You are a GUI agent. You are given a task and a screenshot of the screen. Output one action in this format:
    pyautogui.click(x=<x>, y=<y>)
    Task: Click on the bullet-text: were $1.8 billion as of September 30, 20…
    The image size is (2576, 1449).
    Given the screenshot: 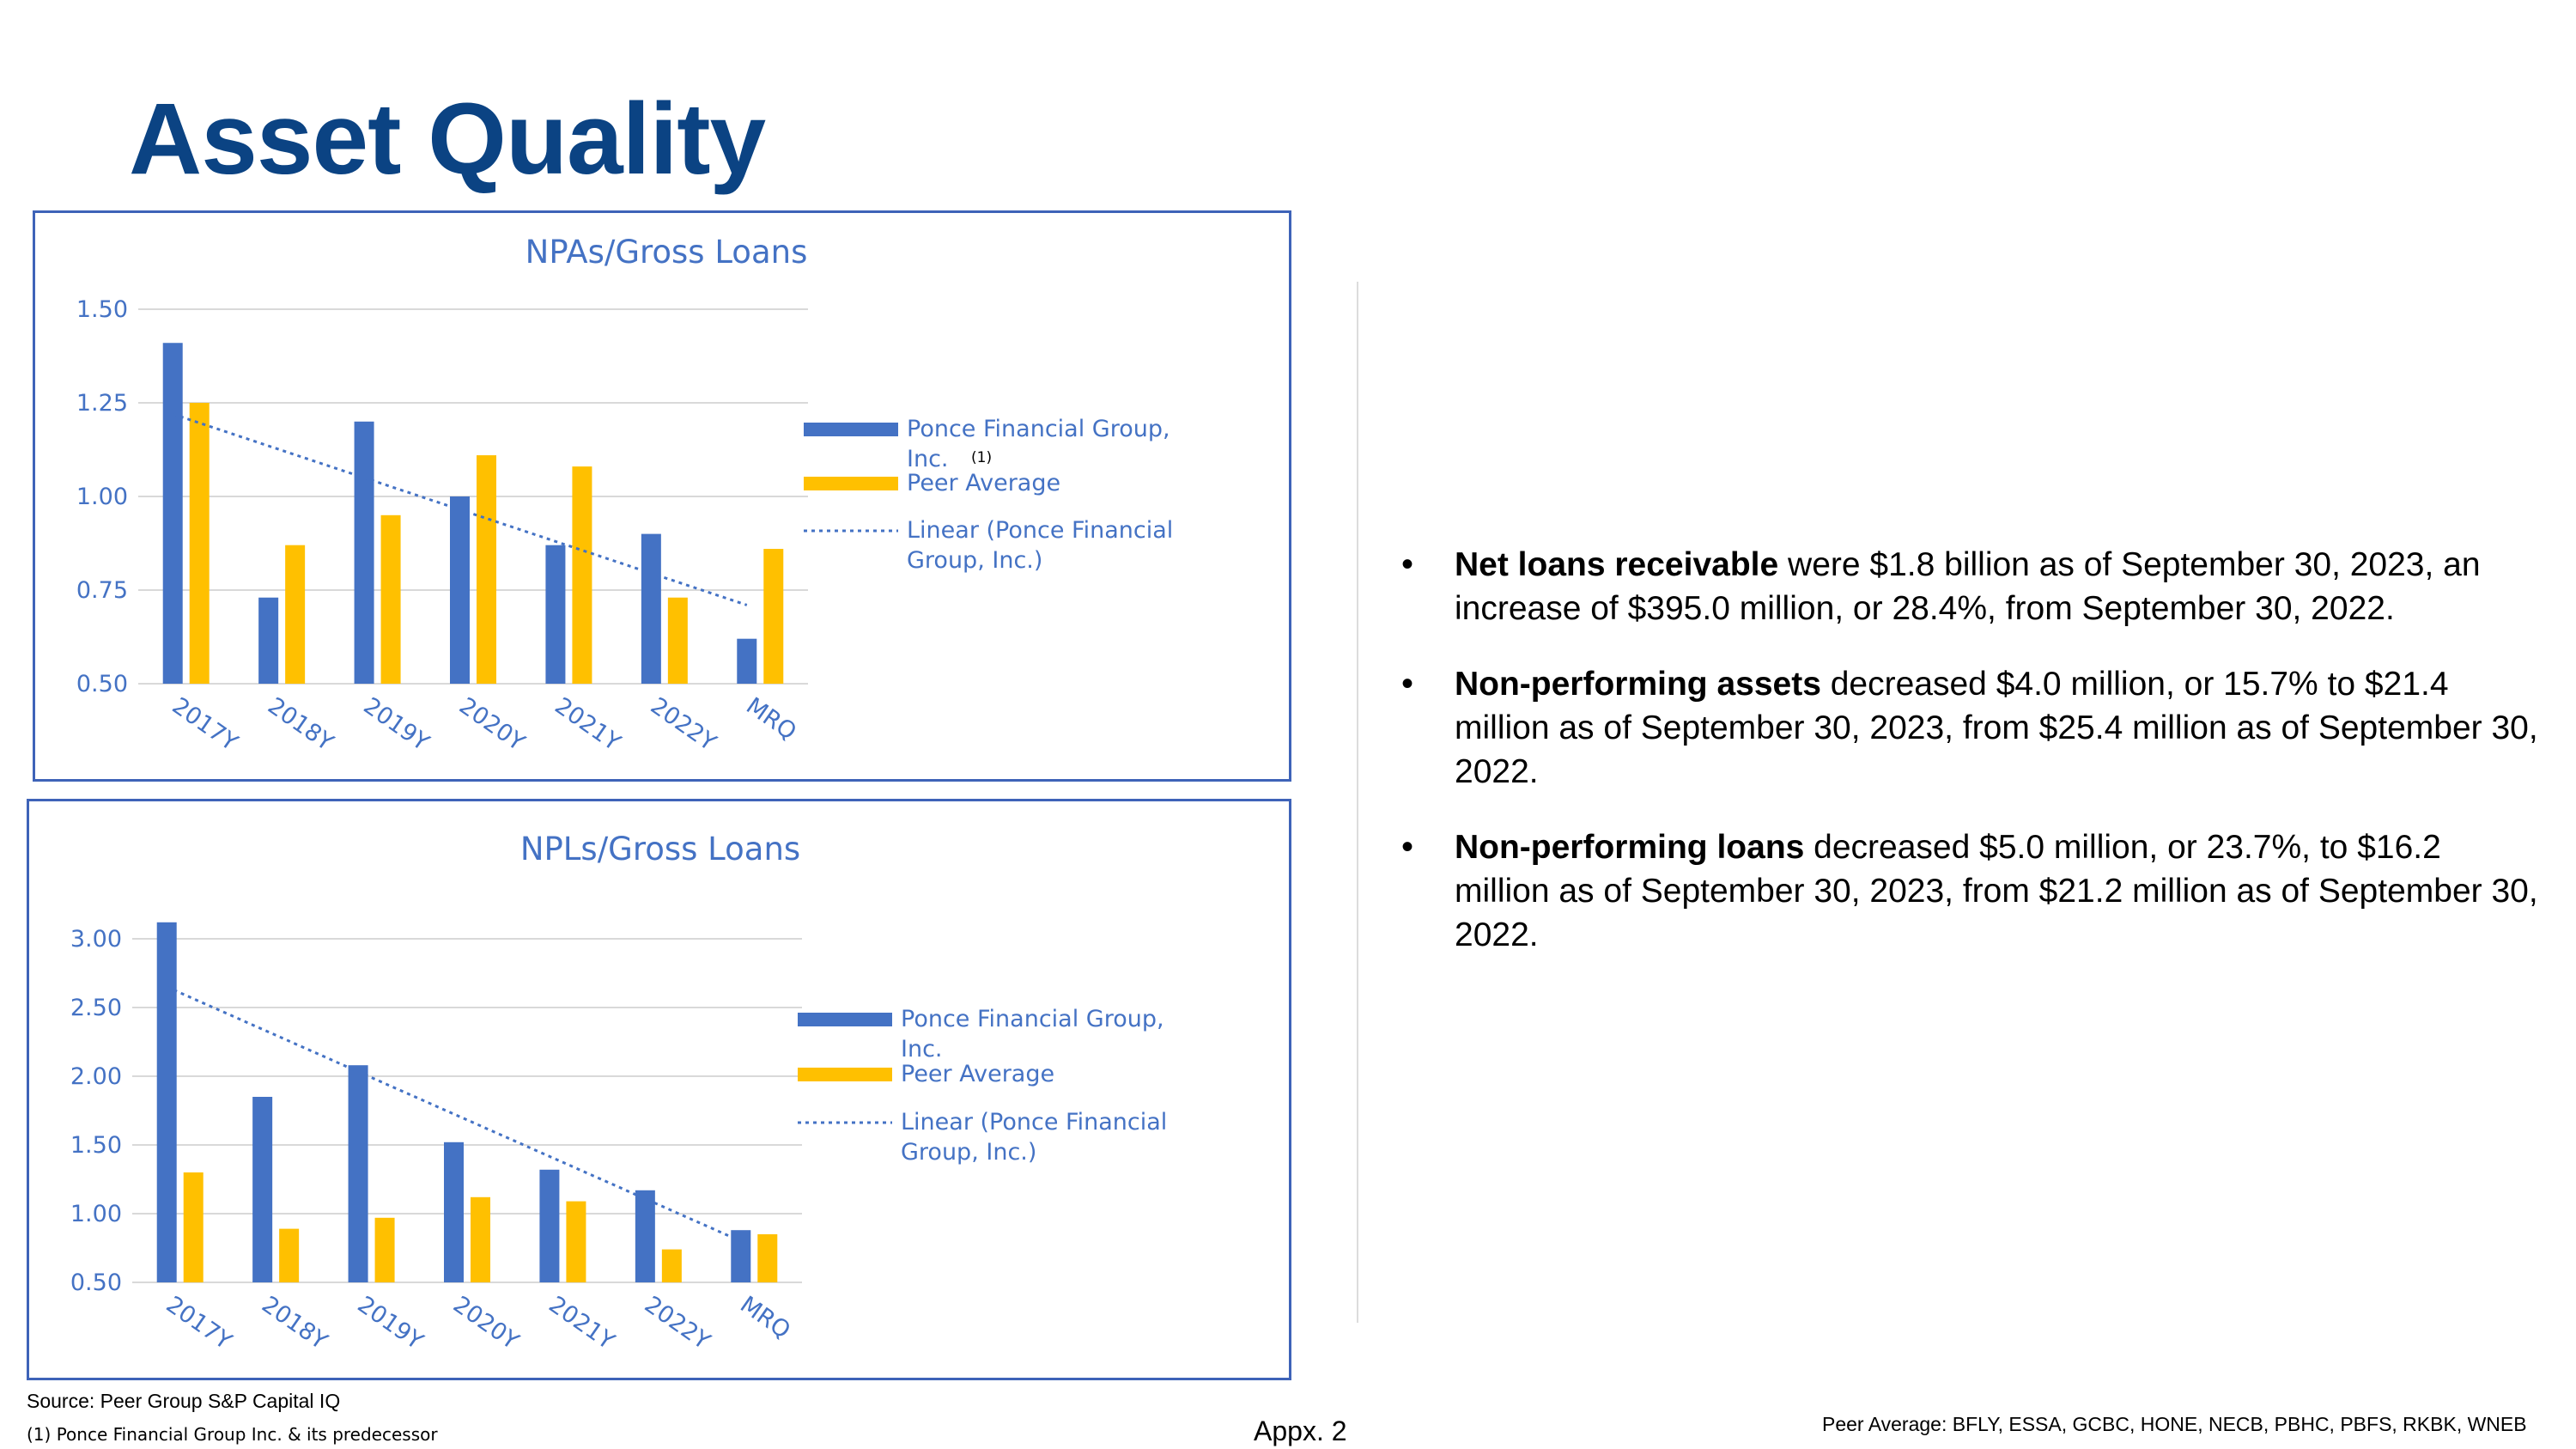 What is the action you would take?
    pyautogui.click(x=1968, y=586)
    